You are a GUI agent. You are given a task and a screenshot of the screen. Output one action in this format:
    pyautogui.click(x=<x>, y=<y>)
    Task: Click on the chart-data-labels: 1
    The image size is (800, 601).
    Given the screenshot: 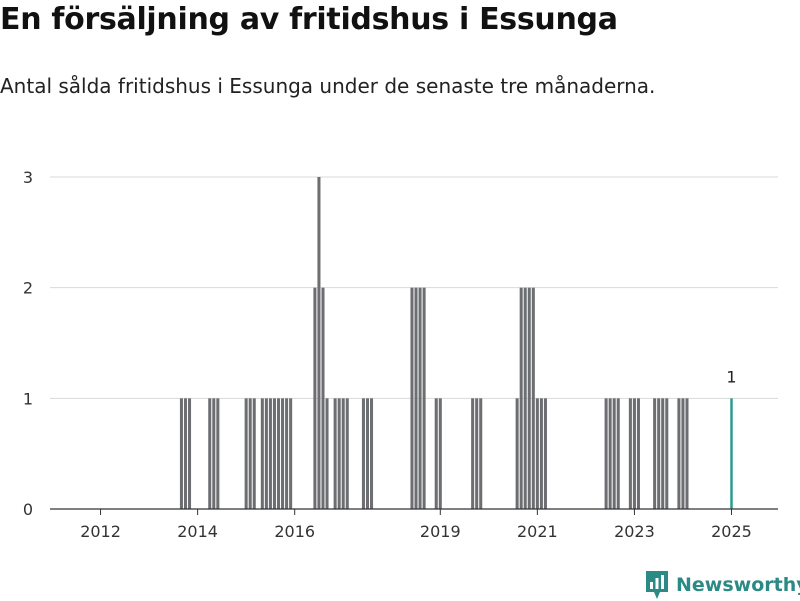 What is the action you would take?
    pyautogui.click(x=731, y=376)
    